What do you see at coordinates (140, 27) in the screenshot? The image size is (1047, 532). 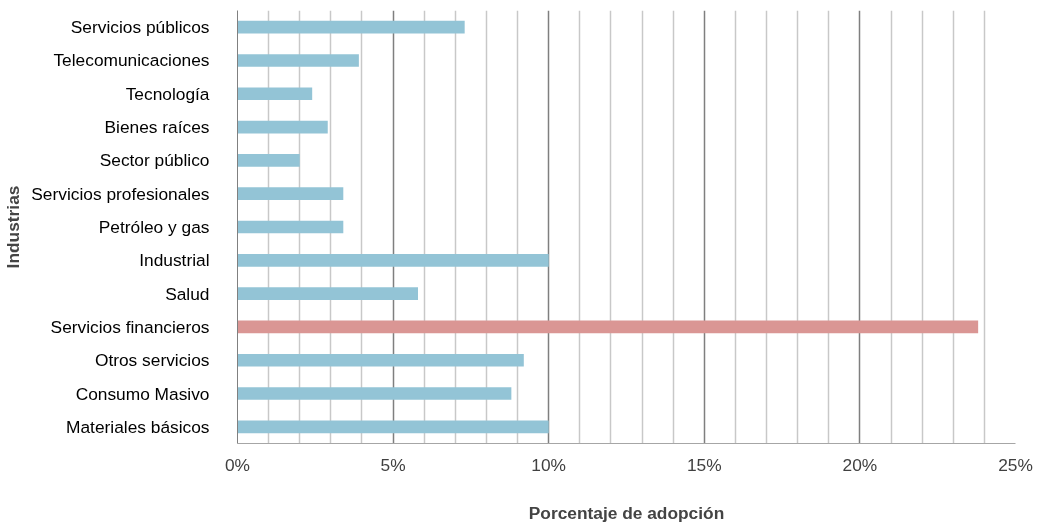 I see `y-tick-label: Servicios públicos` at bounding box center [140, 27].